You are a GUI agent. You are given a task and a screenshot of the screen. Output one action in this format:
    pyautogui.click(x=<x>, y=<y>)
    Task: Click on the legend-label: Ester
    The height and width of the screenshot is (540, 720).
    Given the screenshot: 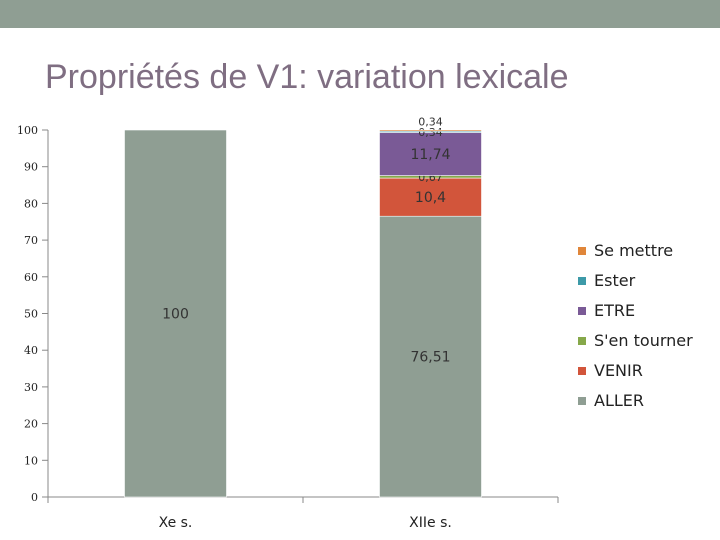 What is the action you would take?
    pyautogui.click(x=615, y=280)
    